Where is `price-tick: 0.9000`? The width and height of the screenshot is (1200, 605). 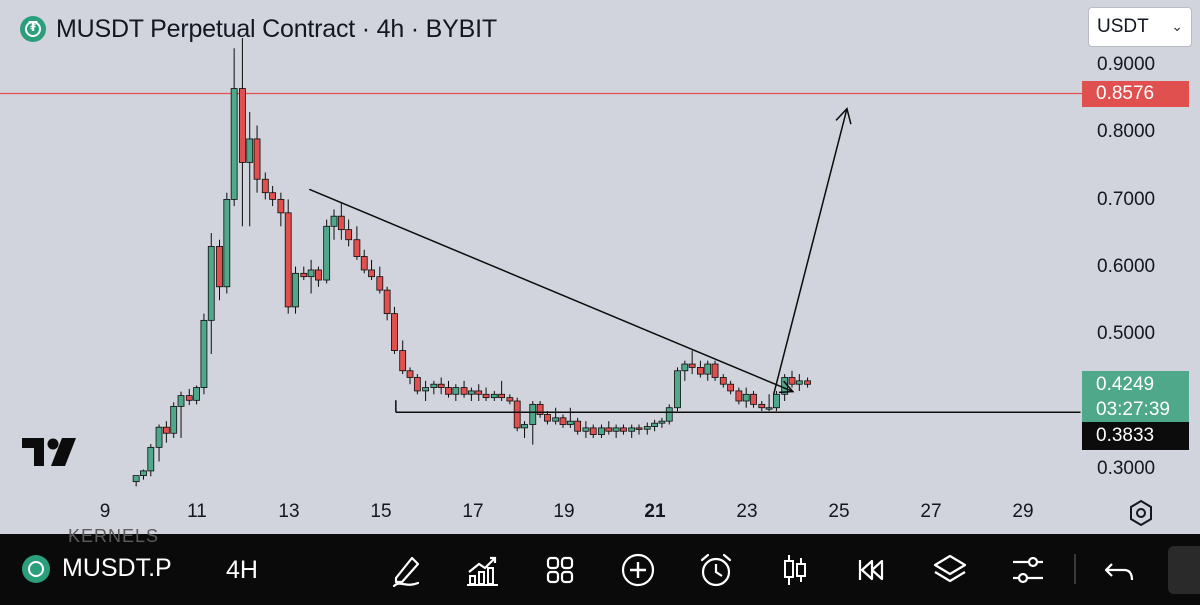
price-tick: 0.9000 is located at coordinates (1126, 64).